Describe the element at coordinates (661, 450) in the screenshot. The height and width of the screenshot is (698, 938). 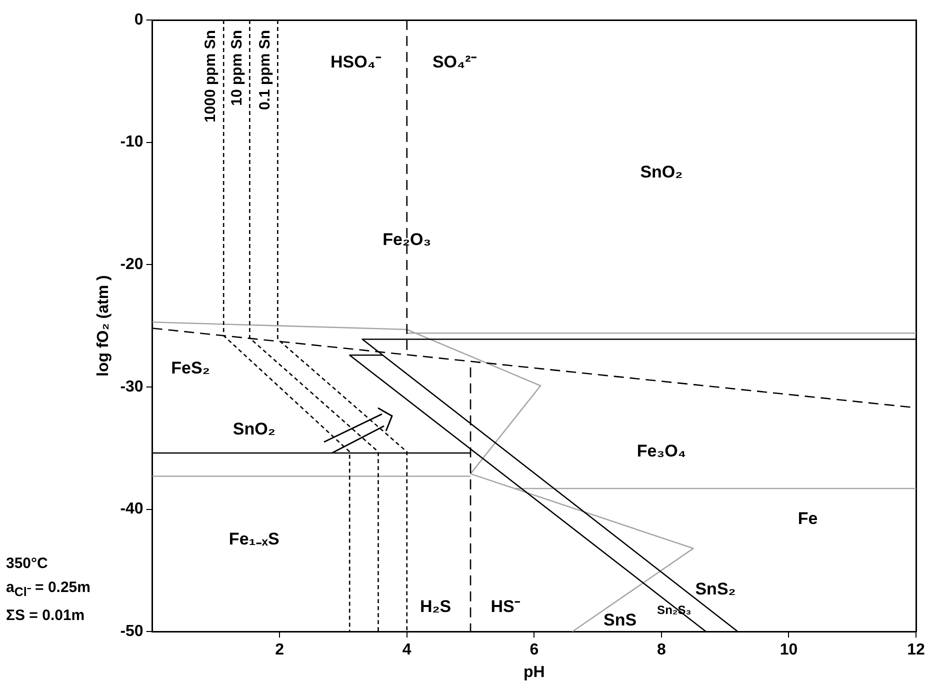
I see `annotation: Fe₃O₄` at that location.